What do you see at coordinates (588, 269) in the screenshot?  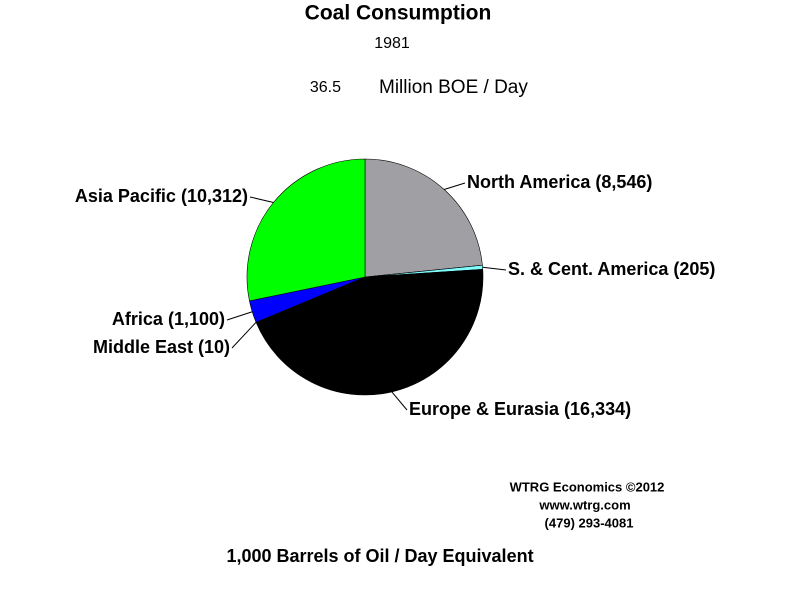 I see `slice-category: S. & Cent. America` at bounding box center [588, 269].